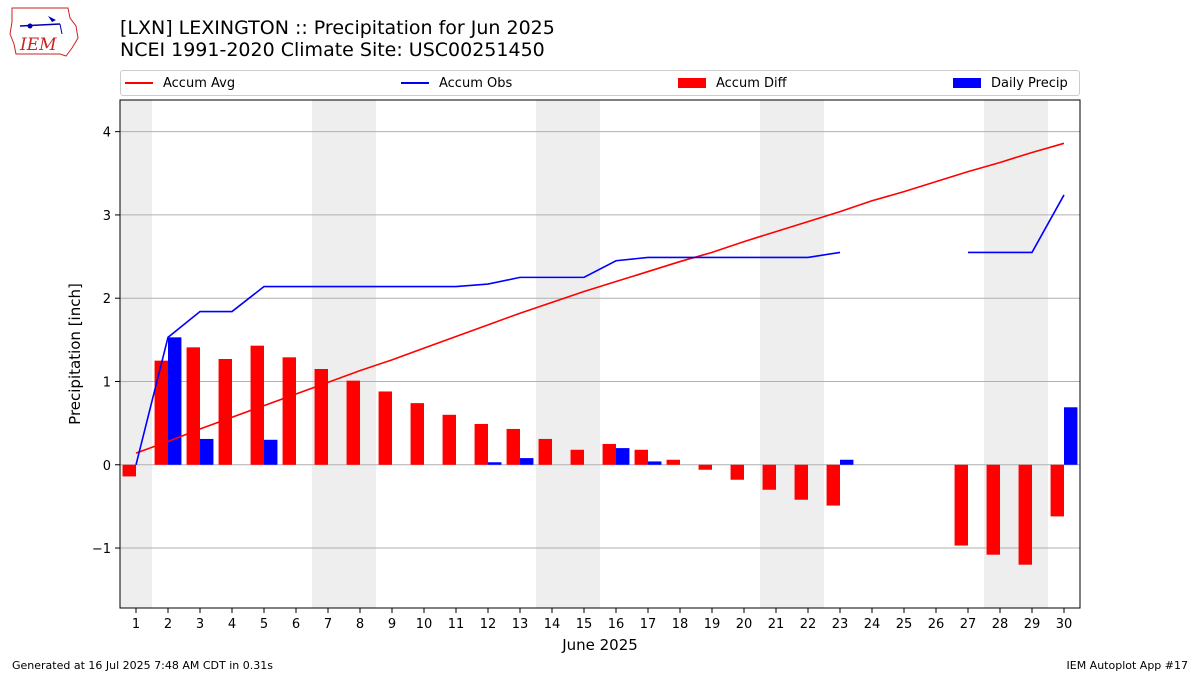  Describe the element at coordinates (1016, 224) in the screenshot. I see `line-accum-obs` at that location.